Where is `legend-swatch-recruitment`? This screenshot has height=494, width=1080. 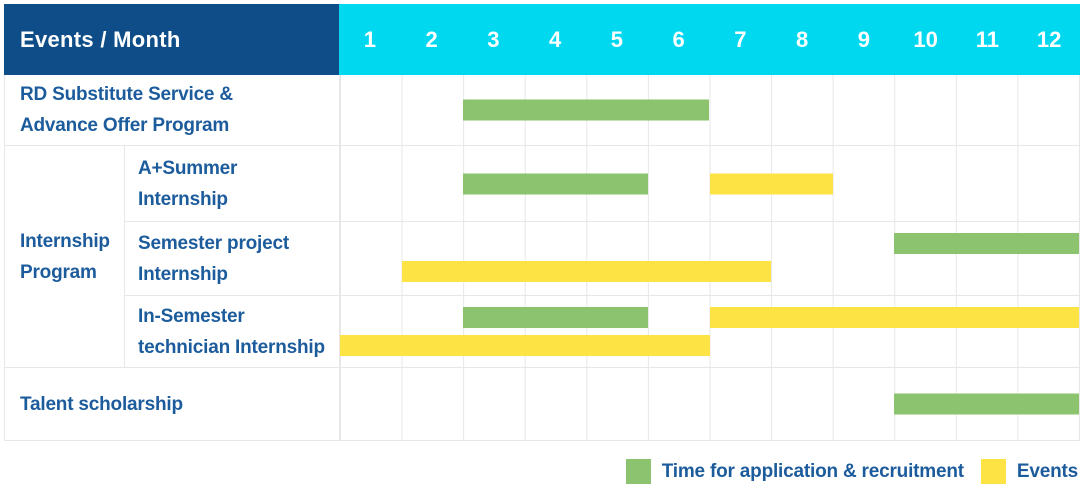 legend-swatch-recruitment is located at coordinates (638, 471).